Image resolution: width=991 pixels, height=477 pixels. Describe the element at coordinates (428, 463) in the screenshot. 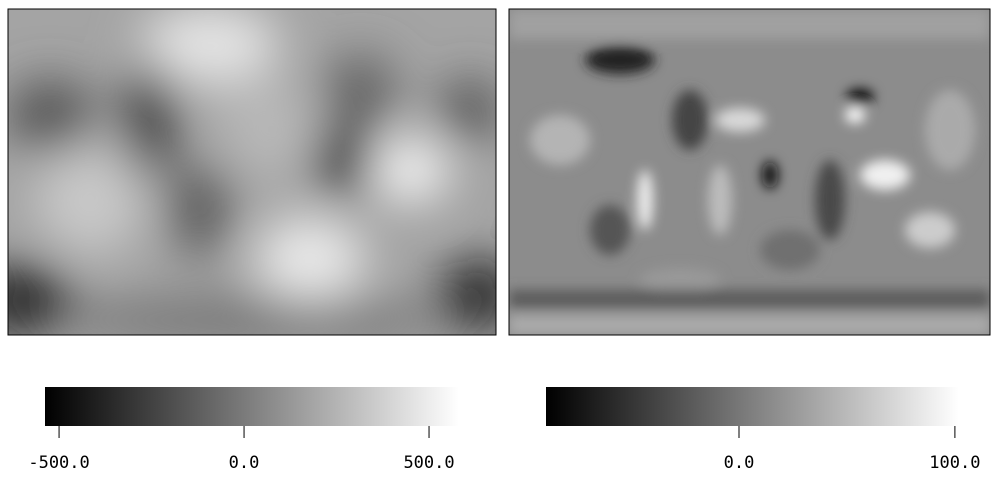

I see `tick-label: 500.0` at that location.